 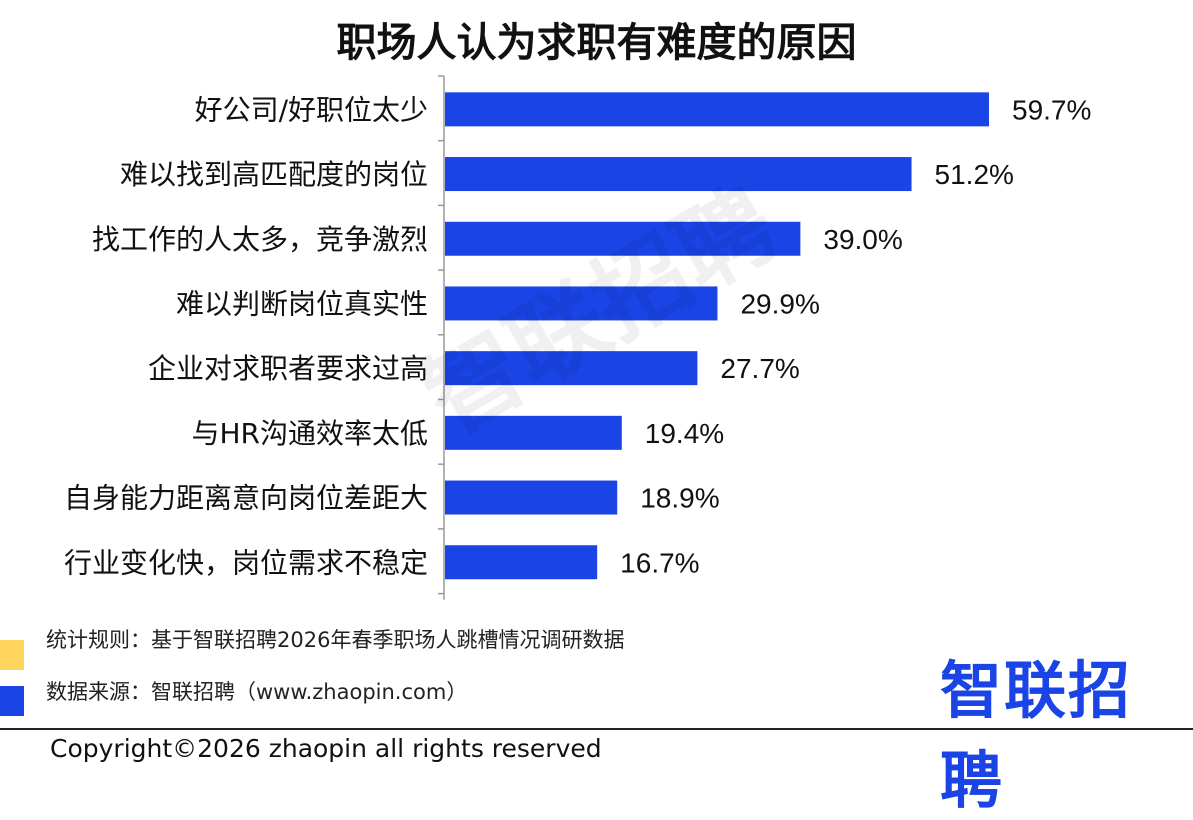 I want to click on blue-legend-square, so click(x=12, y=701).